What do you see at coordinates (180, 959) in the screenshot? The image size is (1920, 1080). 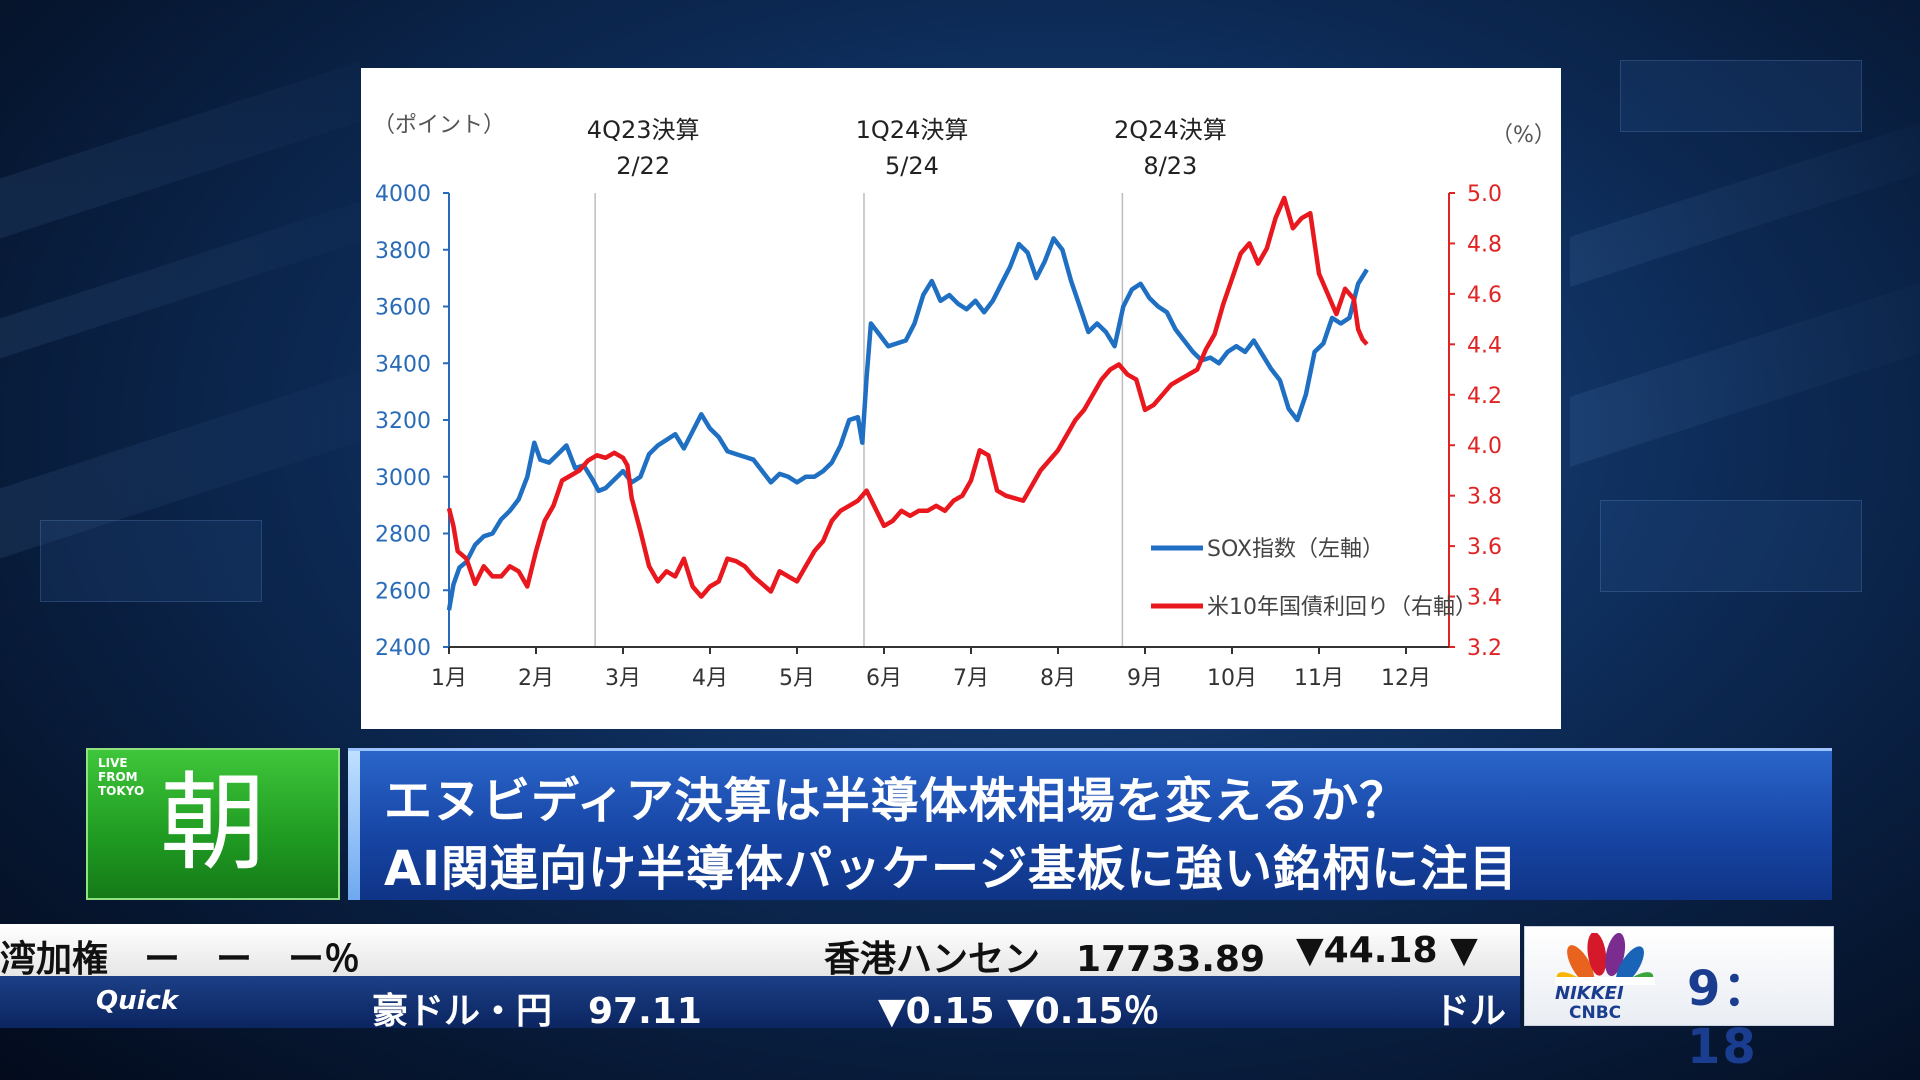 I see `ticker-item: 湾加権 ー ー ー％` at bounding box center [180, 959].